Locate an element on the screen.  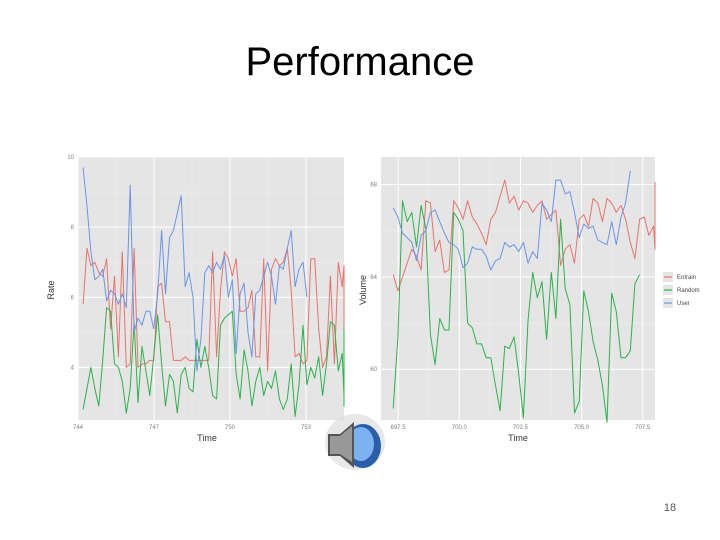
chart-legend: Entrain Random User is located at coordinates (681, 290).